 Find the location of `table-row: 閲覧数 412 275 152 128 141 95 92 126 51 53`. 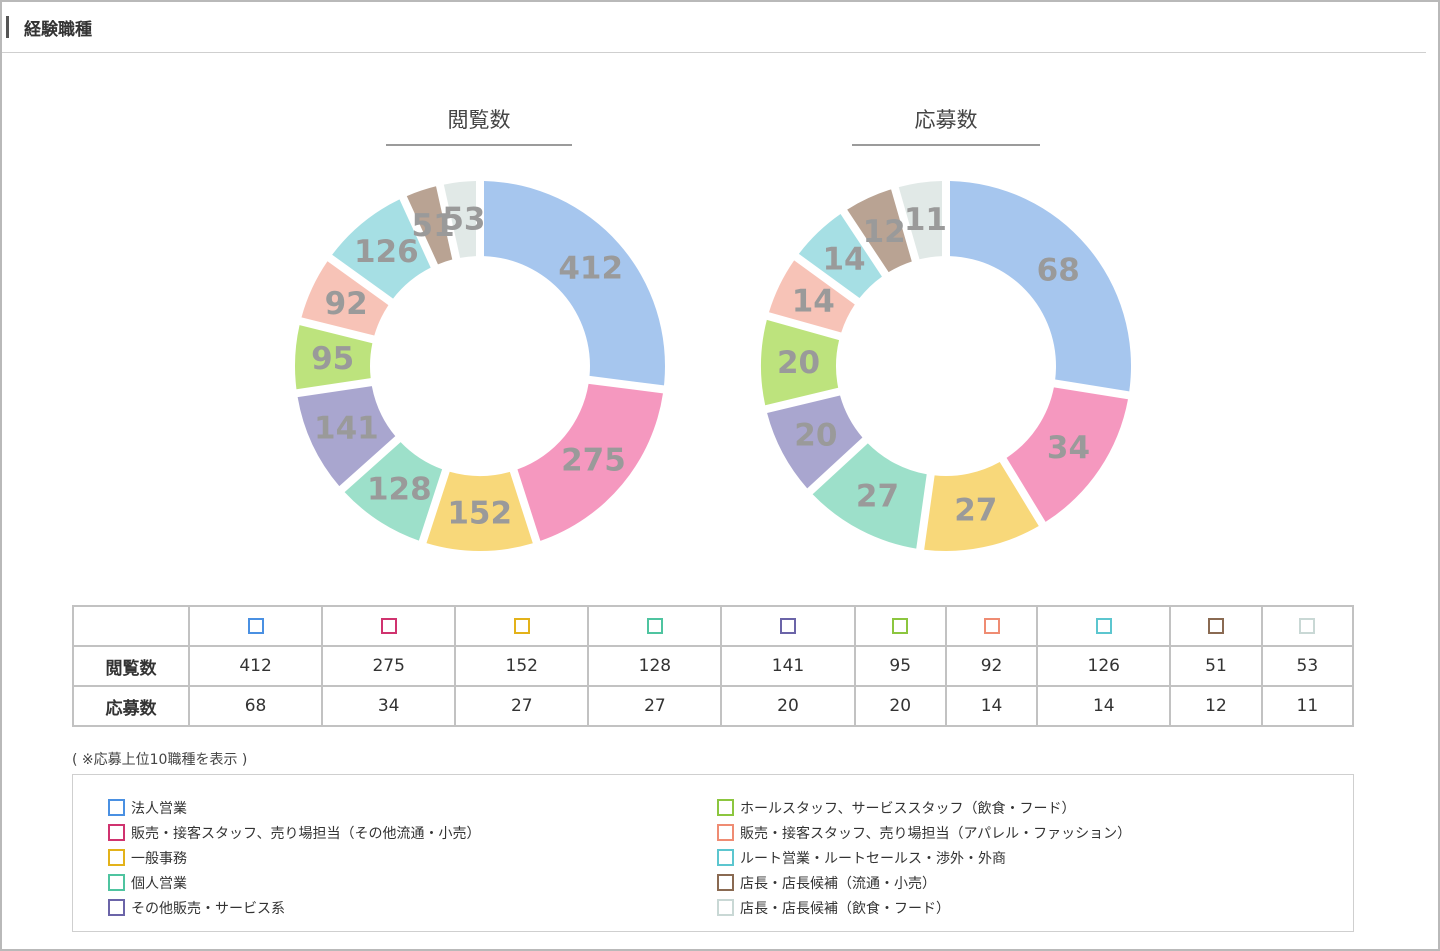

table-row: 閲覧数 412 275 152 128 141 95 92 126 51 53 is located at coordinates (713, 666).